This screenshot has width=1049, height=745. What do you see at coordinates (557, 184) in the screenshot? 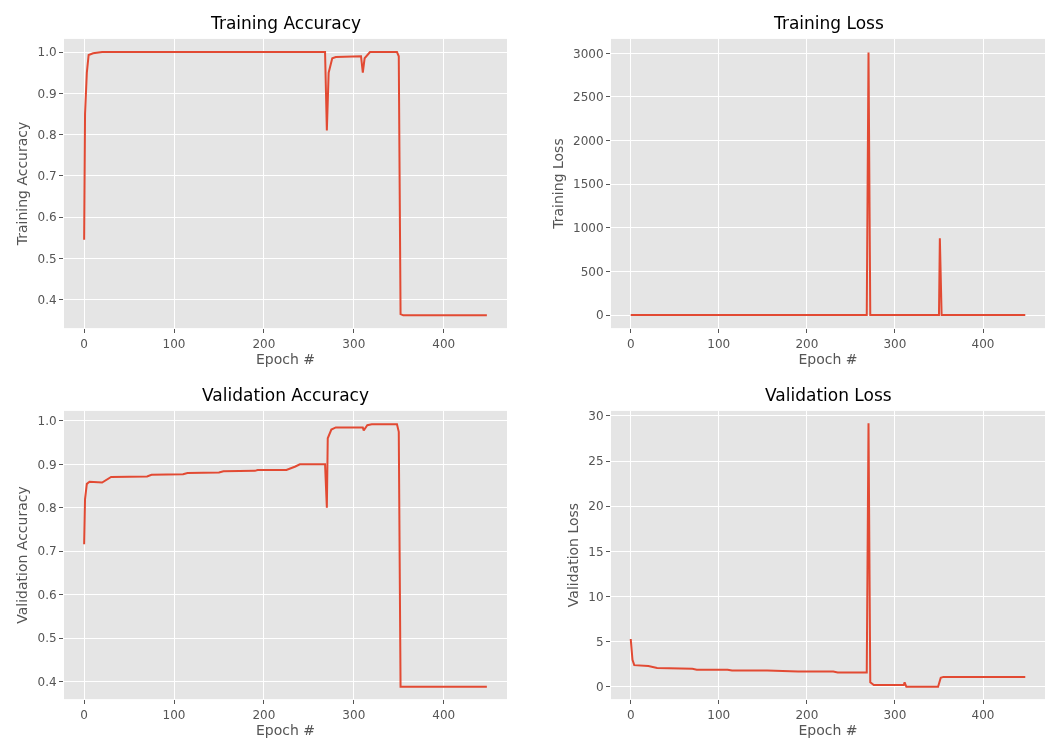
I see `y-axis-title: Training Loss` at bounding box center [557, 184].